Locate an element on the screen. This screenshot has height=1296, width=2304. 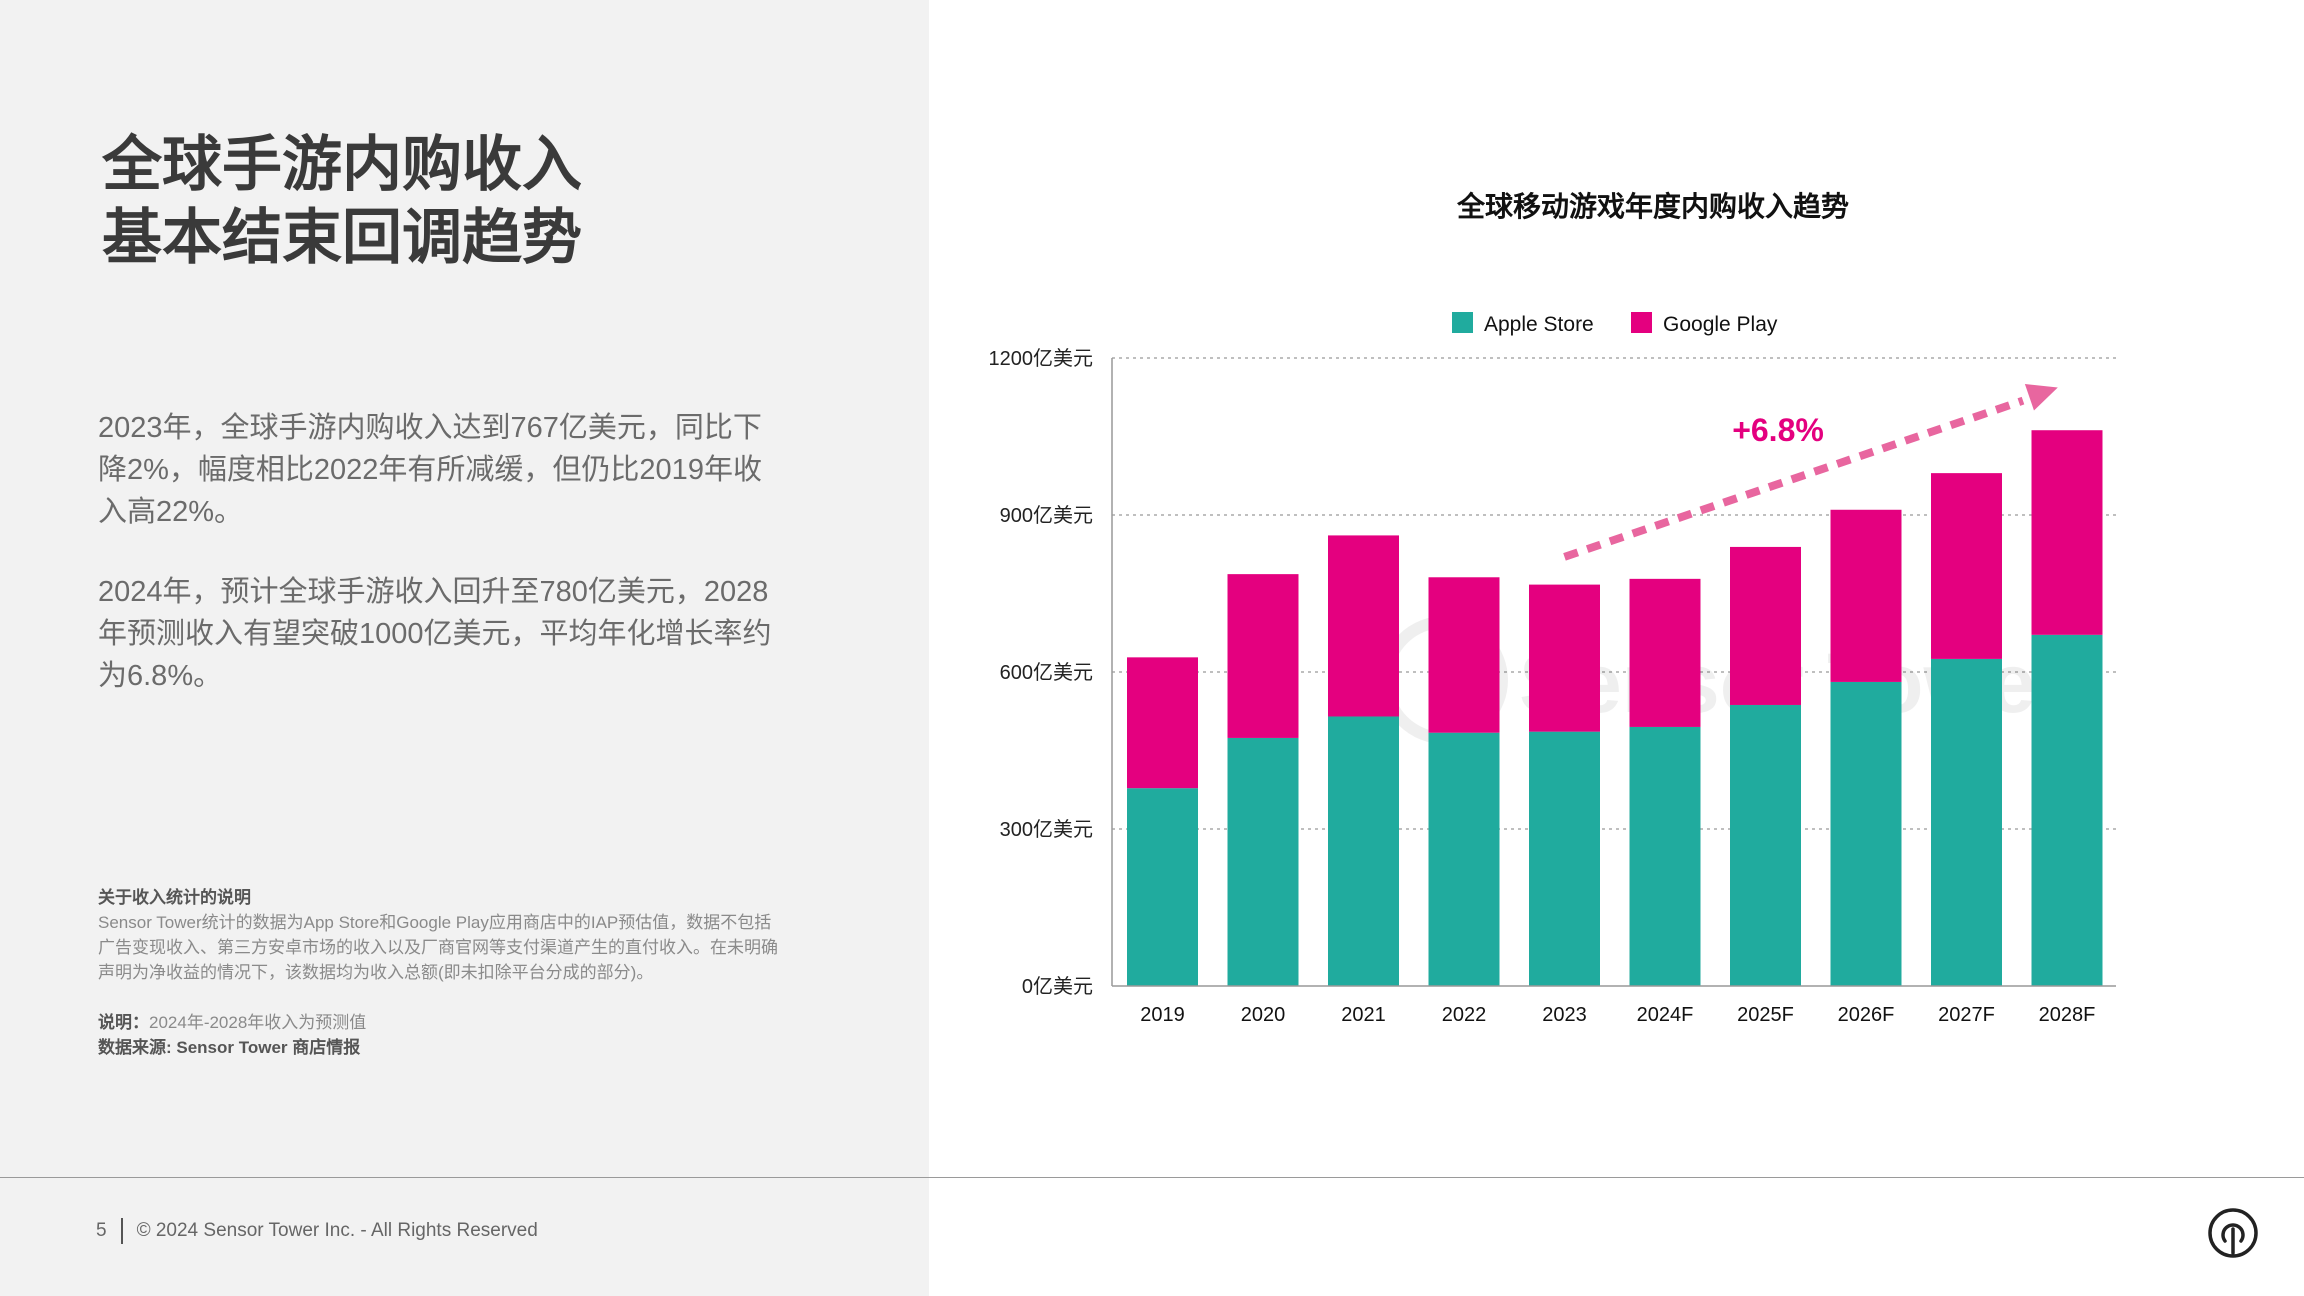
bar-apple-store-2025F is located at coordinates (1765, 845).